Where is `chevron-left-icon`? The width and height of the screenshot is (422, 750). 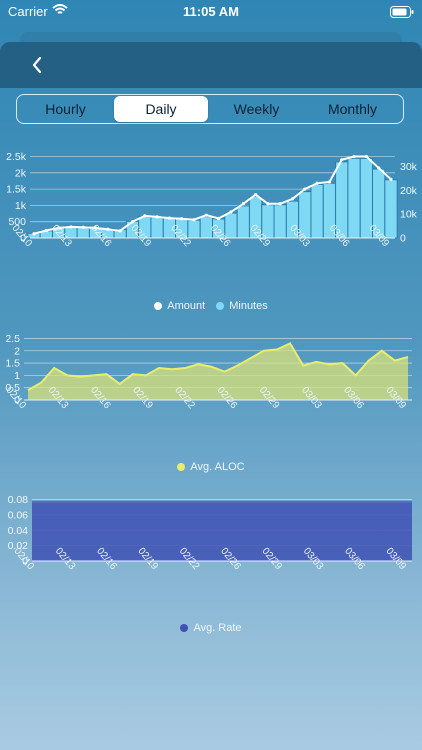
chevron-left-icon is located at coordinates (37, 65).